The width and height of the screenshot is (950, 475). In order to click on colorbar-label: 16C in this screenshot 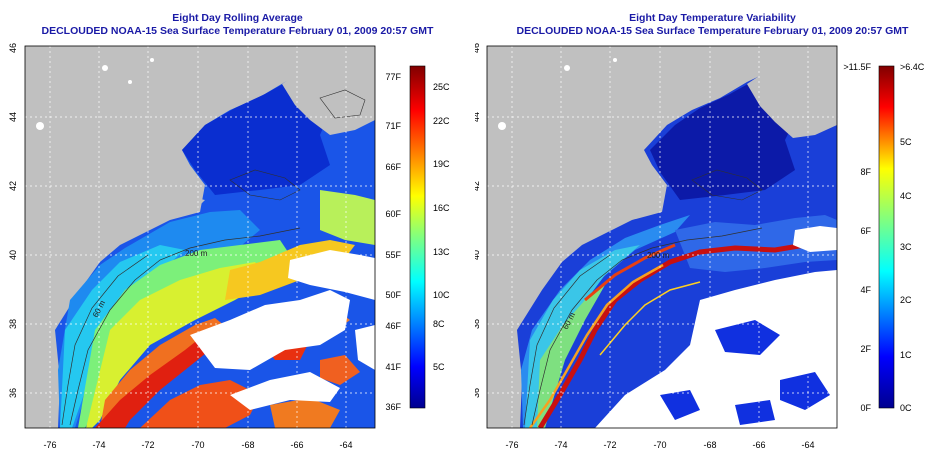, I will do `click(441, 208)`.